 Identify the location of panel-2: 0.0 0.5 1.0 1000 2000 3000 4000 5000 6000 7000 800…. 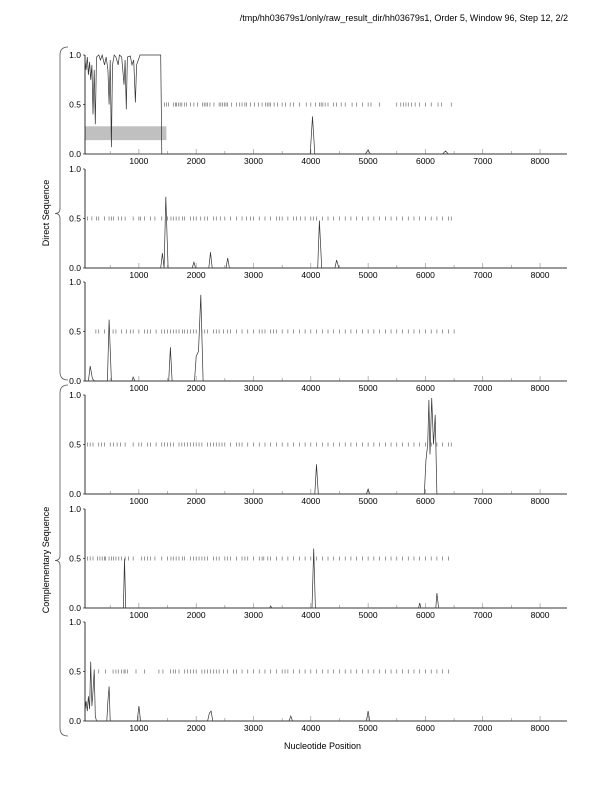
(318, 222).